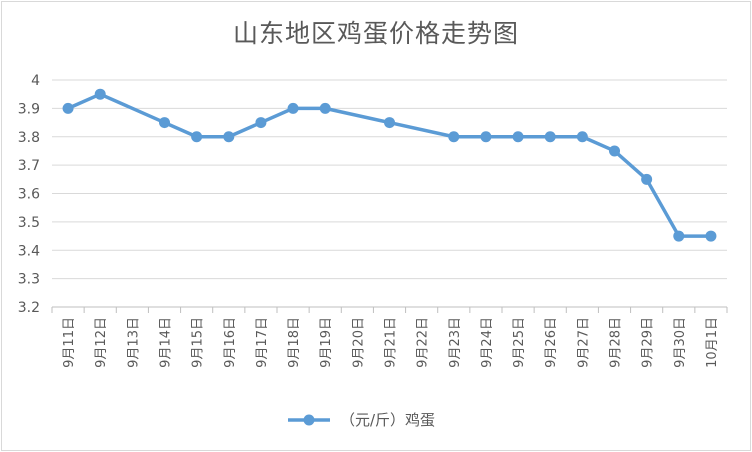  Describe the element at coordinates (101, 342) in the screenshot. I see `x-tick-label: 9月12日` at that location.